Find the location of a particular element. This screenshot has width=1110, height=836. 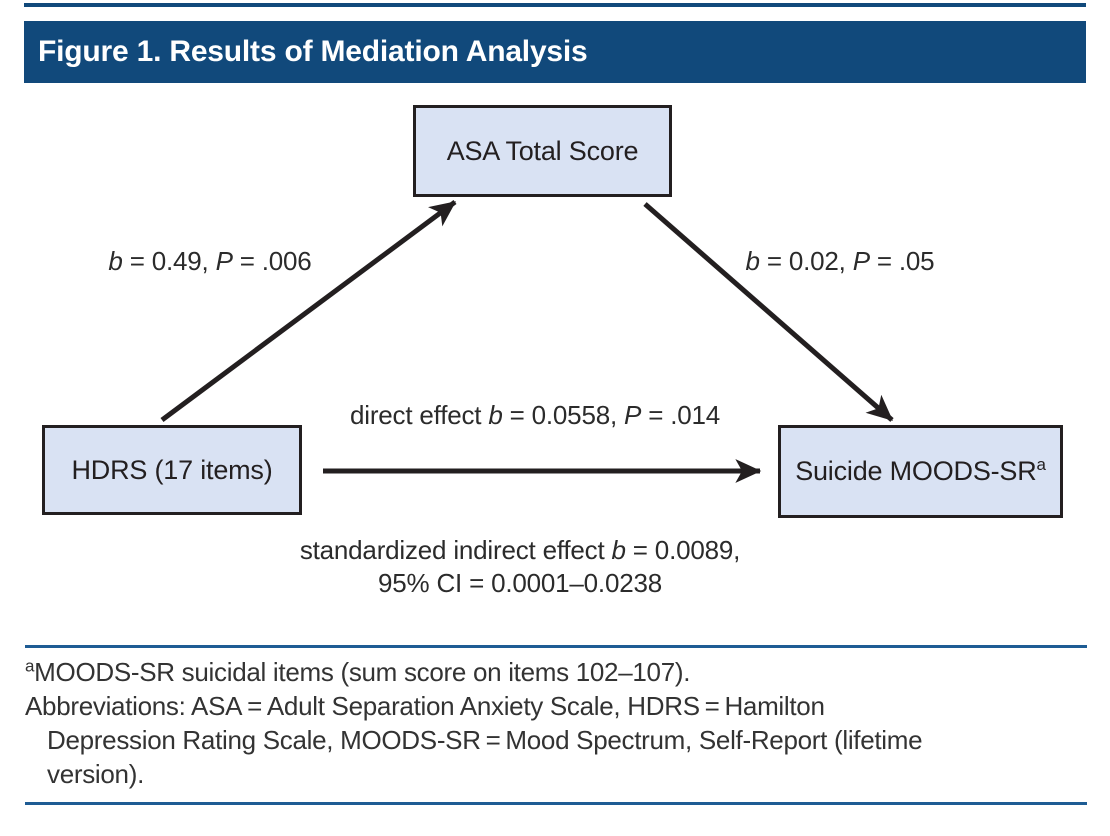

node-suicide-label: Suicide MOODS-SRa is located at coordinates (920, 471).